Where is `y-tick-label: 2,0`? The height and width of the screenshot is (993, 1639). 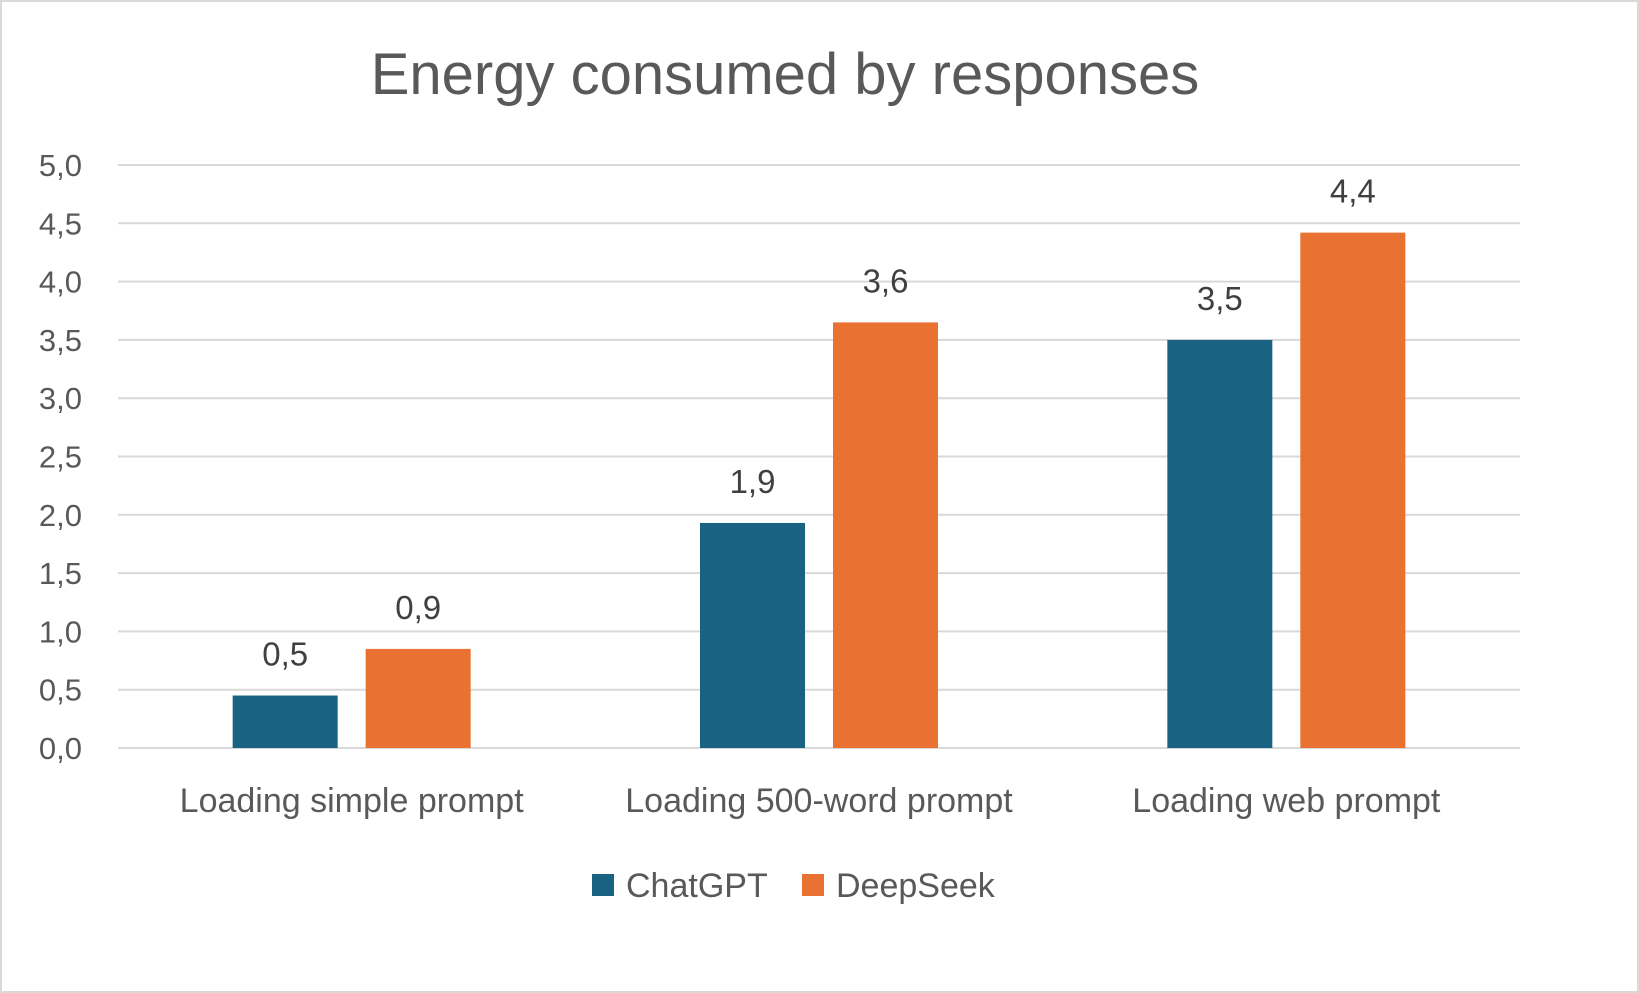
y-tick-label: 2,0 is located at coordinates (60, 515).